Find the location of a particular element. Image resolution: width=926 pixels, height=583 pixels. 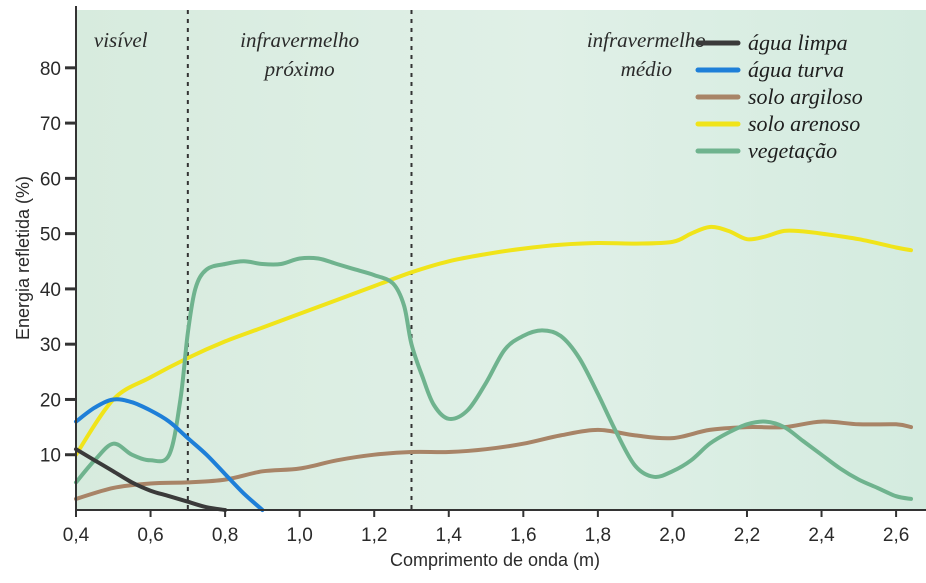

y-tick-label-0: 10 is located at coordinates (50, 456).